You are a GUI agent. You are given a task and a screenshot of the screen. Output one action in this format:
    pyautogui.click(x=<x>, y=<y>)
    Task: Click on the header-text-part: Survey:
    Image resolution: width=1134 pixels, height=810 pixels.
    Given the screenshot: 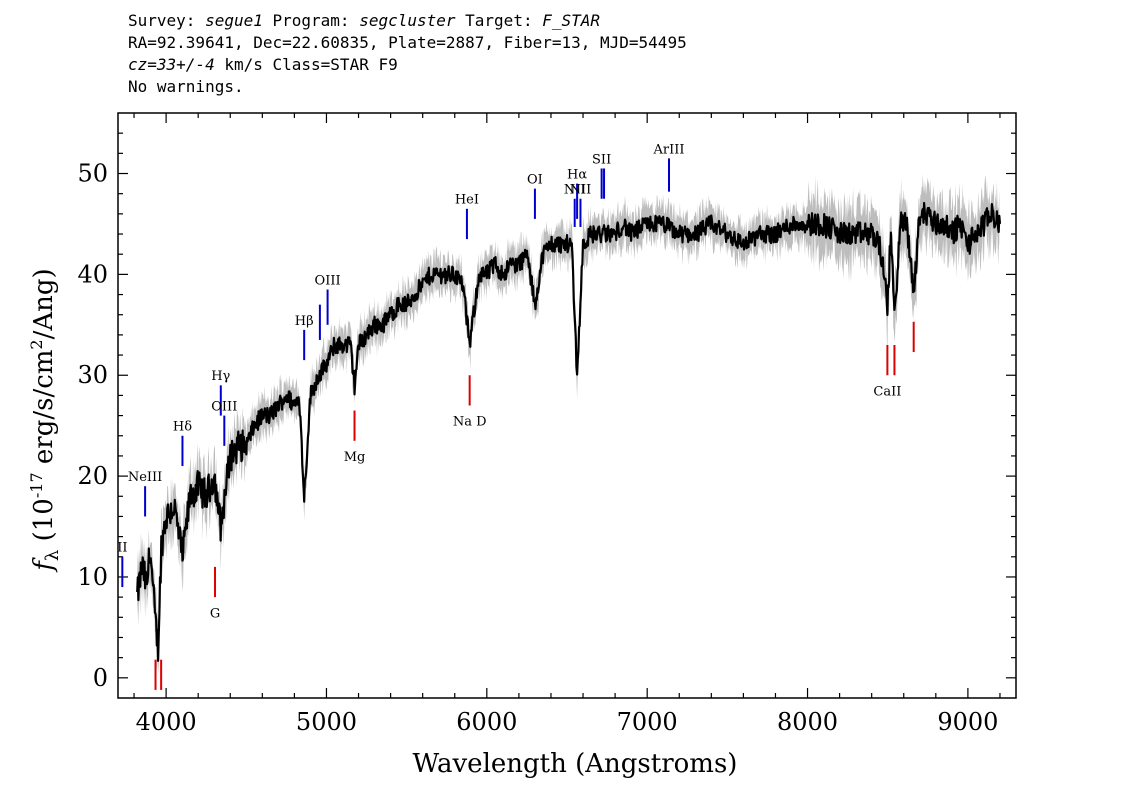 What is the action you would take?
    pyautogui.click(x=167, y=20)
    